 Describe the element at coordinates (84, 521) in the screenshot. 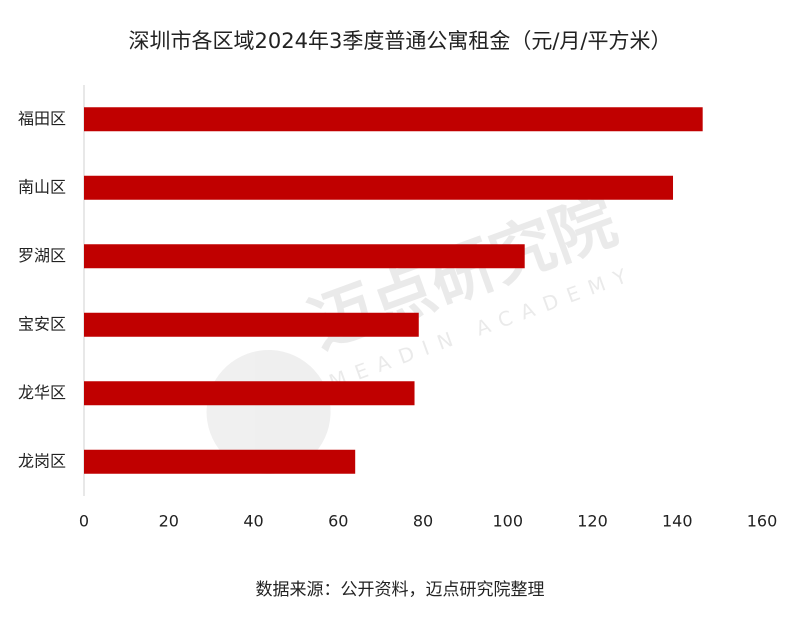

I see `x-tick-label: 0` at that location.